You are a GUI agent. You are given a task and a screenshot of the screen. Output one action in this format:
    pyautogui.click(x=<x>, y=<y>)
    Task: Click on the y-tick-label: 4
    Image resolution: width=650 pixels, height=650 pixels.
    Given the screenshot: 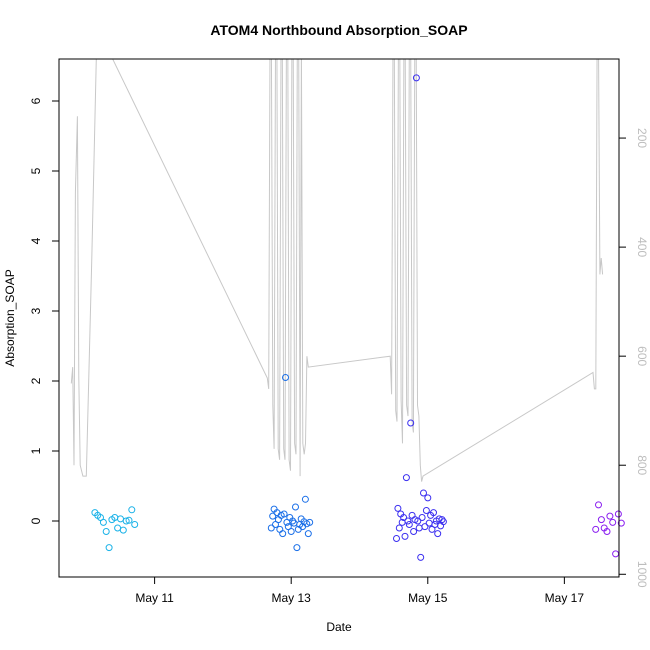 What is the action you would take?
    pyautogui.click(x=36, y=240)
    